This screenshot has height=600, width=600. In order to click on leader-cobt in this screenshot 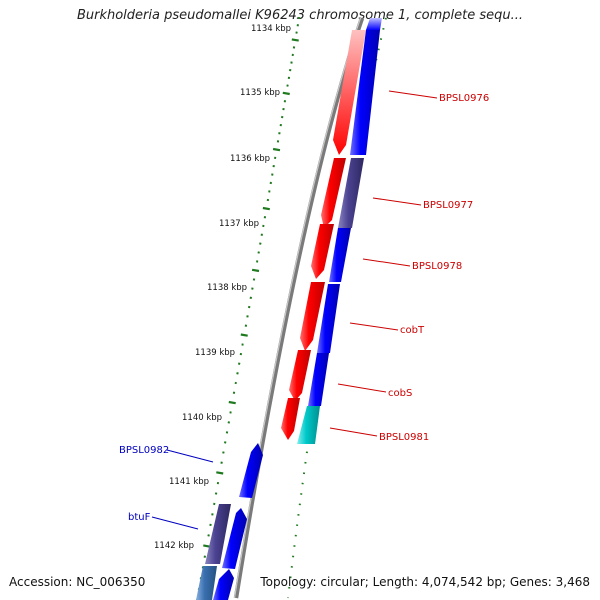, I will do `click(374, 326)`.